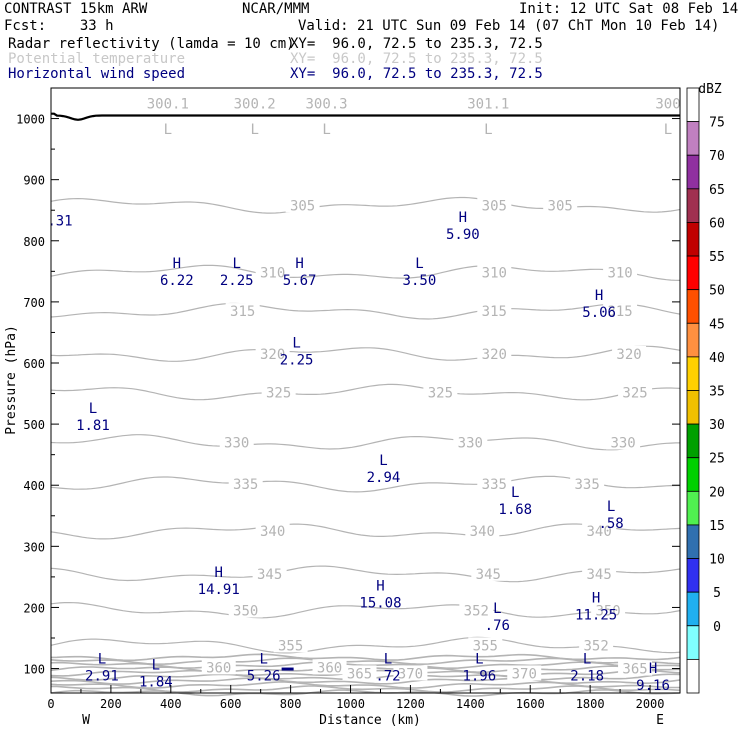 The image size is (740, 740). I want to click on theta-label: 352, so click(476, 612).